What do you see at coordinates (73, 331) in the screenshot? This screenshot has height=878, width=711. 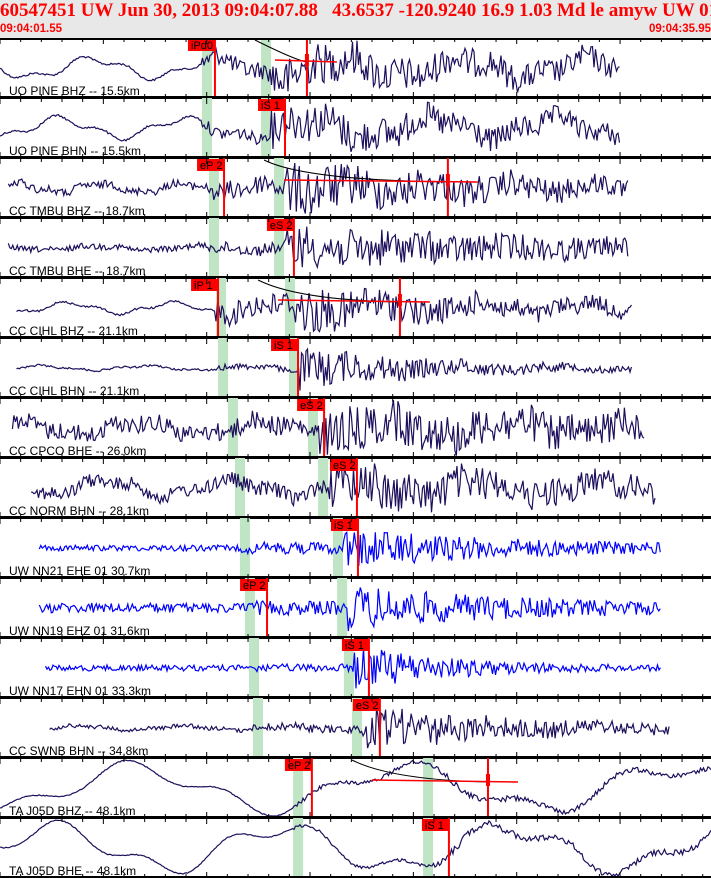 I see `station-label: CC CIHL BHZ -- 21.1km` at bounding box center [73, 331].